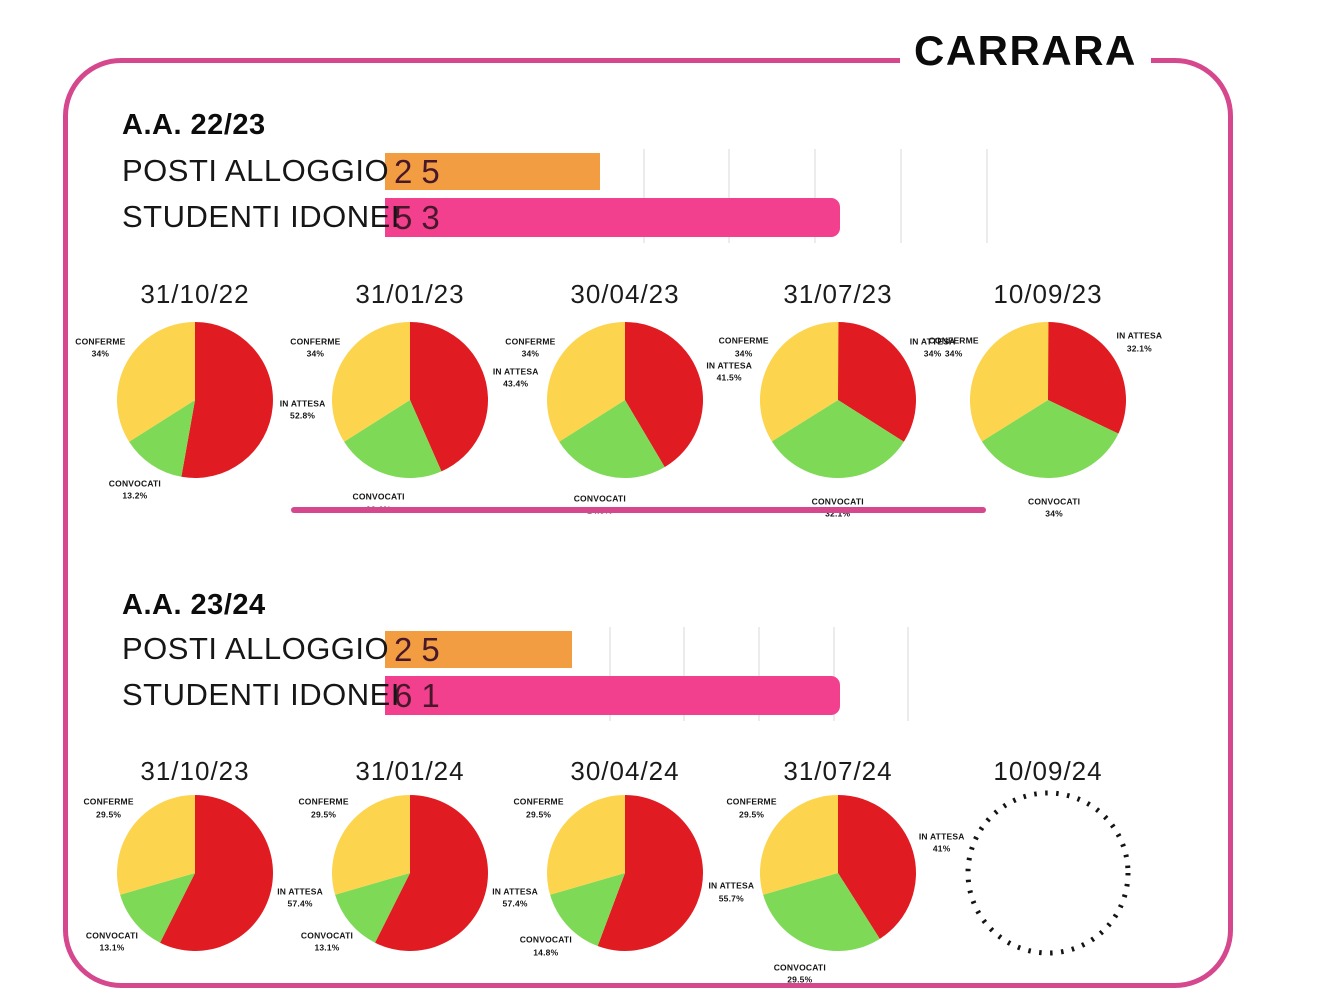  Describe the element at coordinates (410, 771) in the screenshot. I see `pie-date-label: 31/01/24` at that location.